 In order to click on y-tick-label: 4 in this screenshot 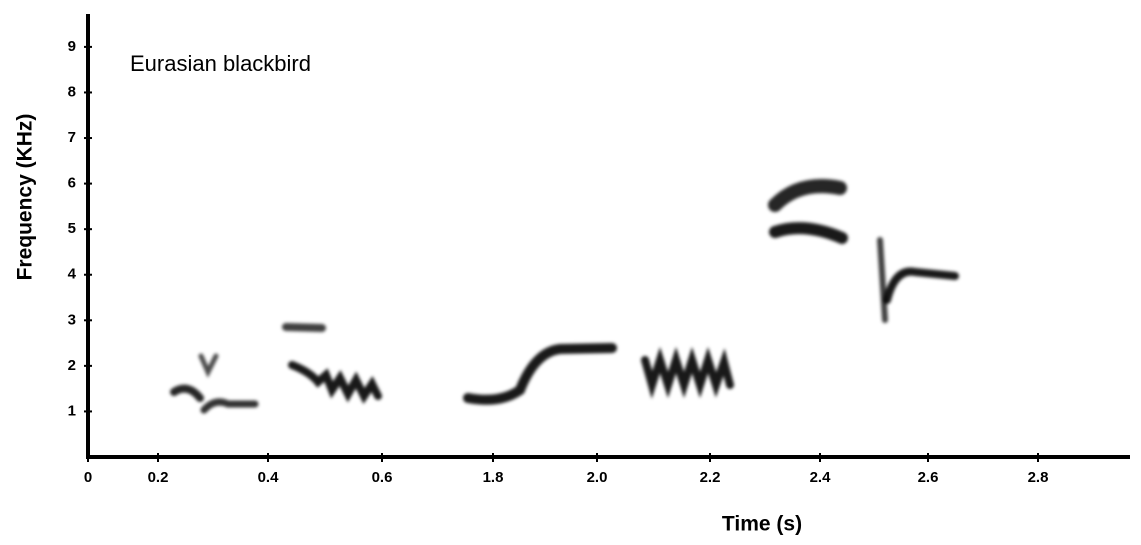, I will do `click(72, 274)`.